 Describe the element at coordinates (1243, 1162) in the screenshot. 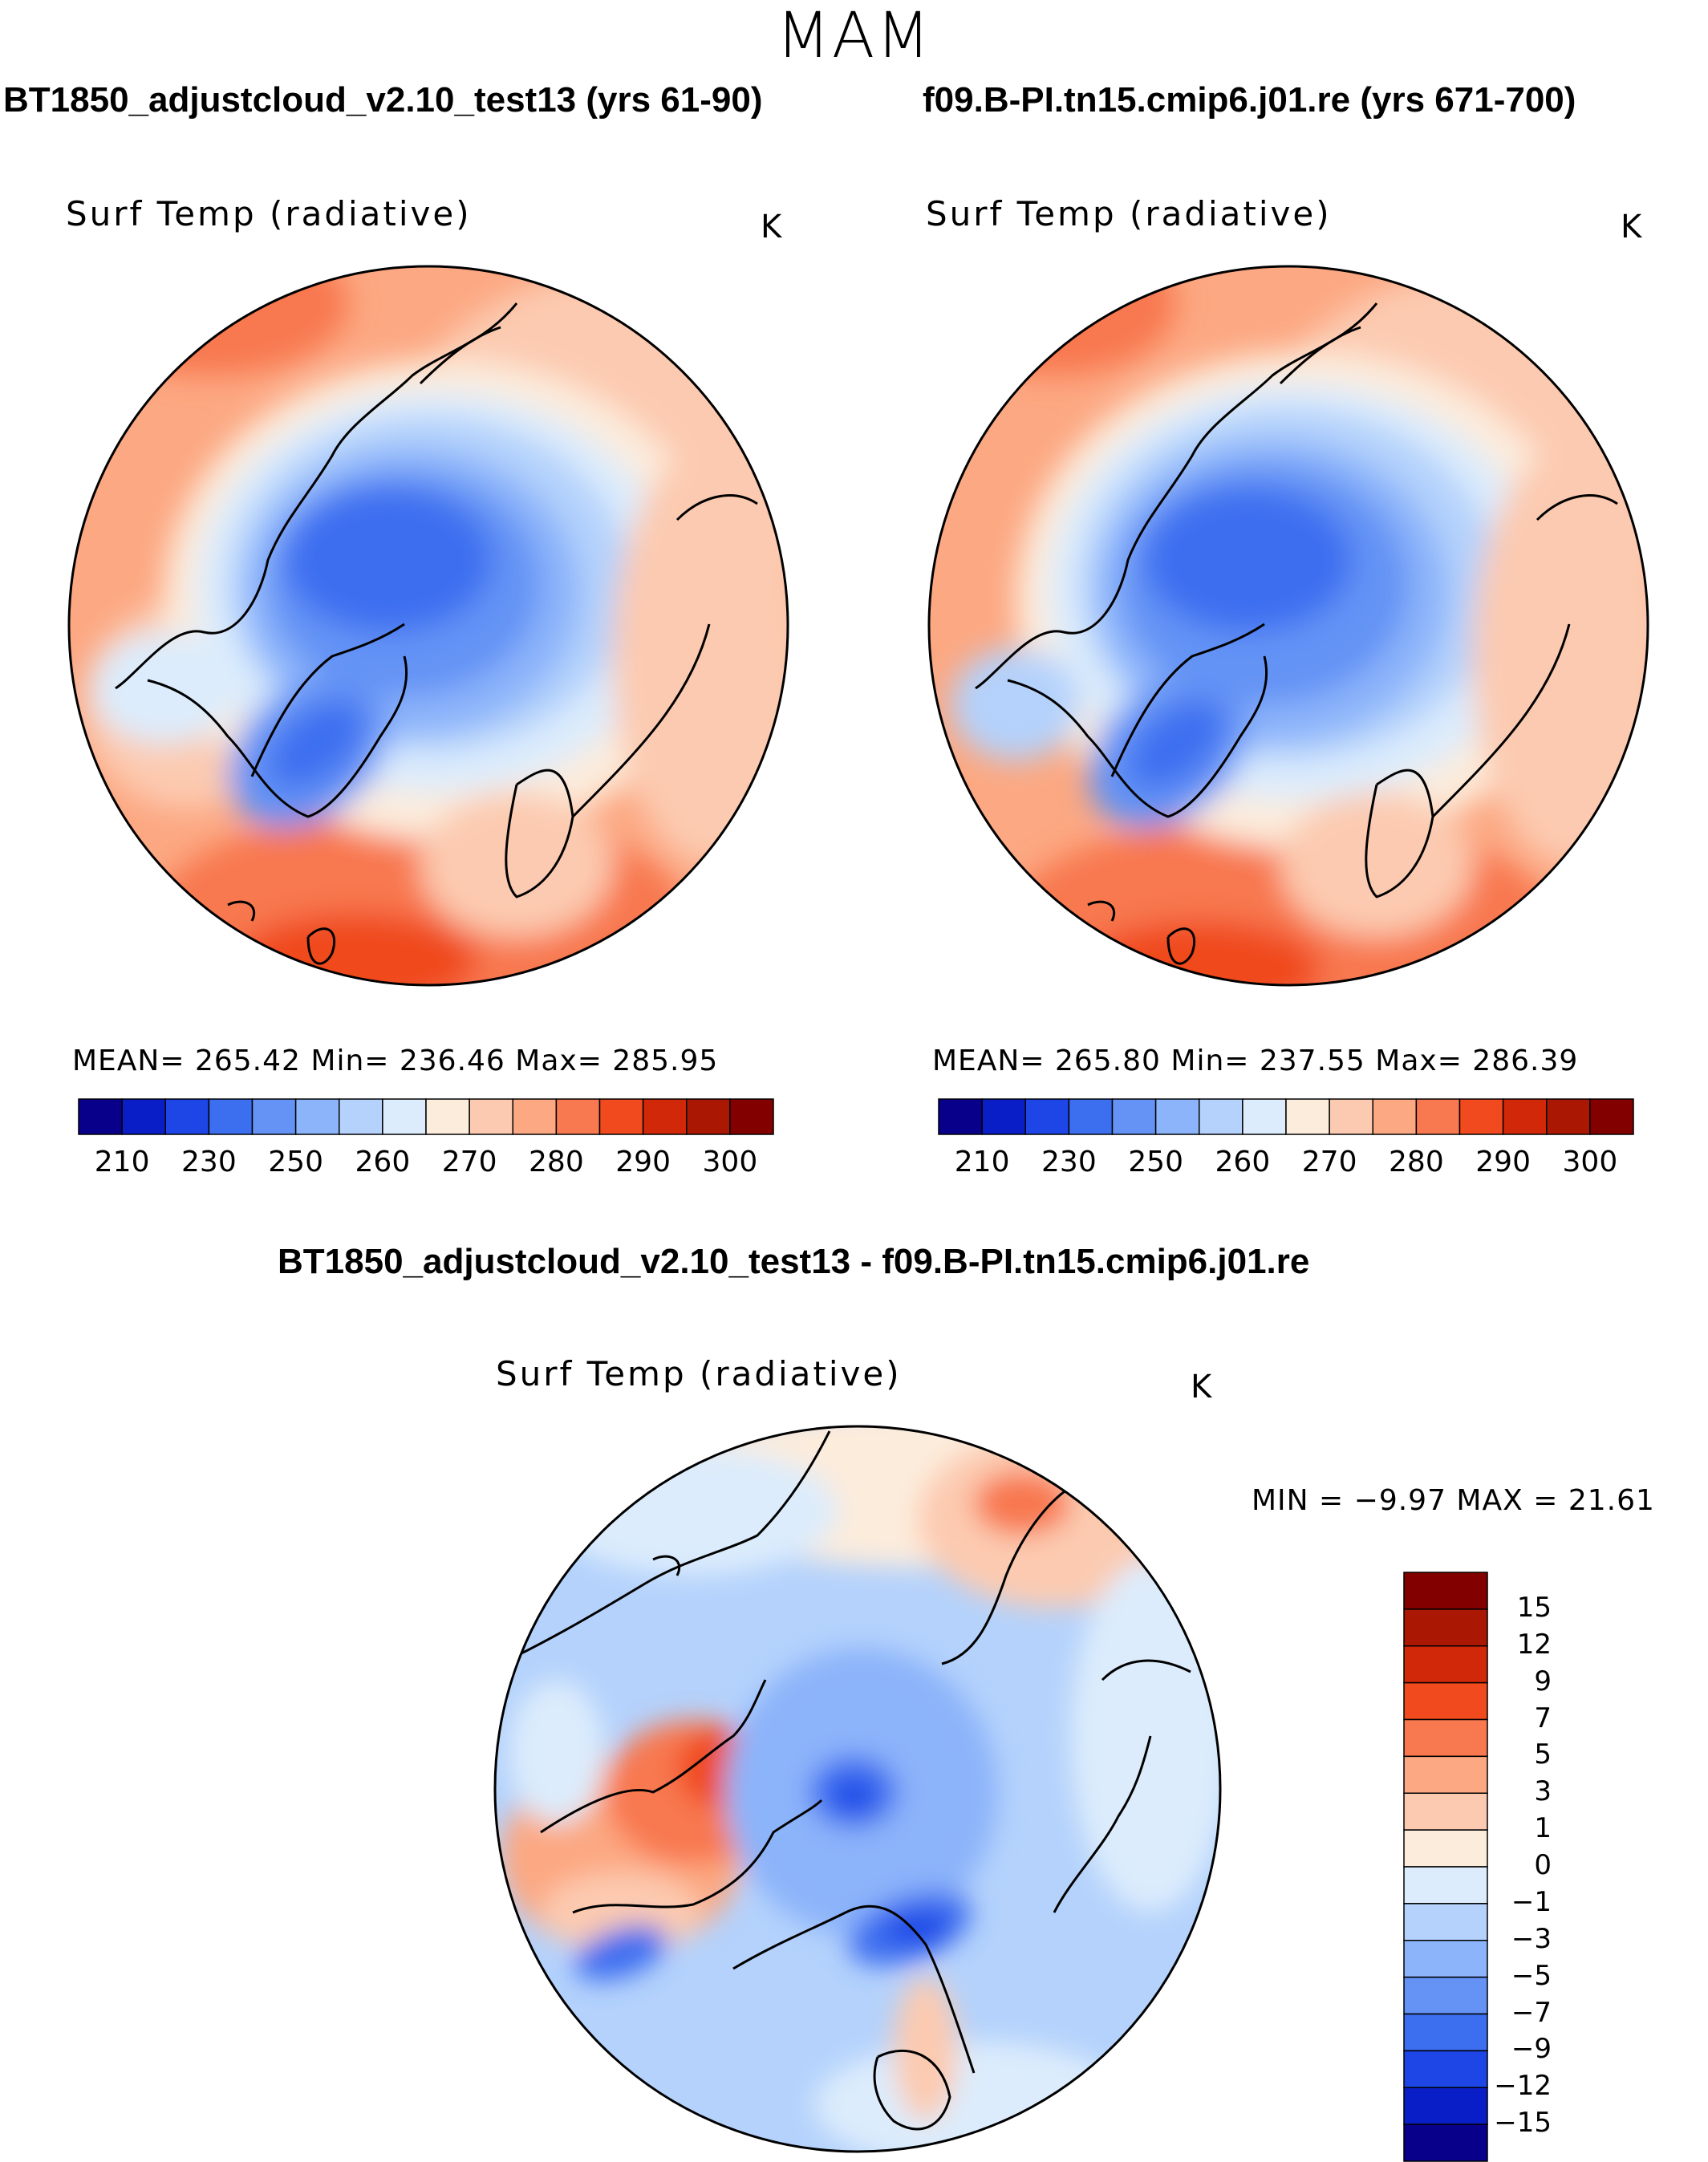

I see `right-colorbar-tick-label: 260` at that location.